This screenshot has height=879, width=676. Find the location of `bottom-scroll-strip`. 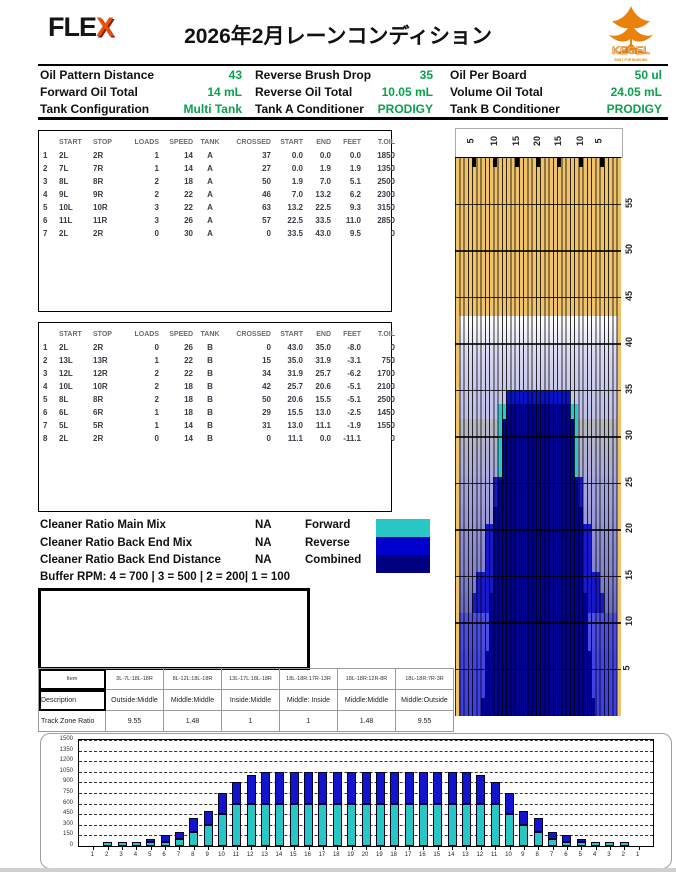

bottom-scroll-strip is located at coordinates (338, 870).